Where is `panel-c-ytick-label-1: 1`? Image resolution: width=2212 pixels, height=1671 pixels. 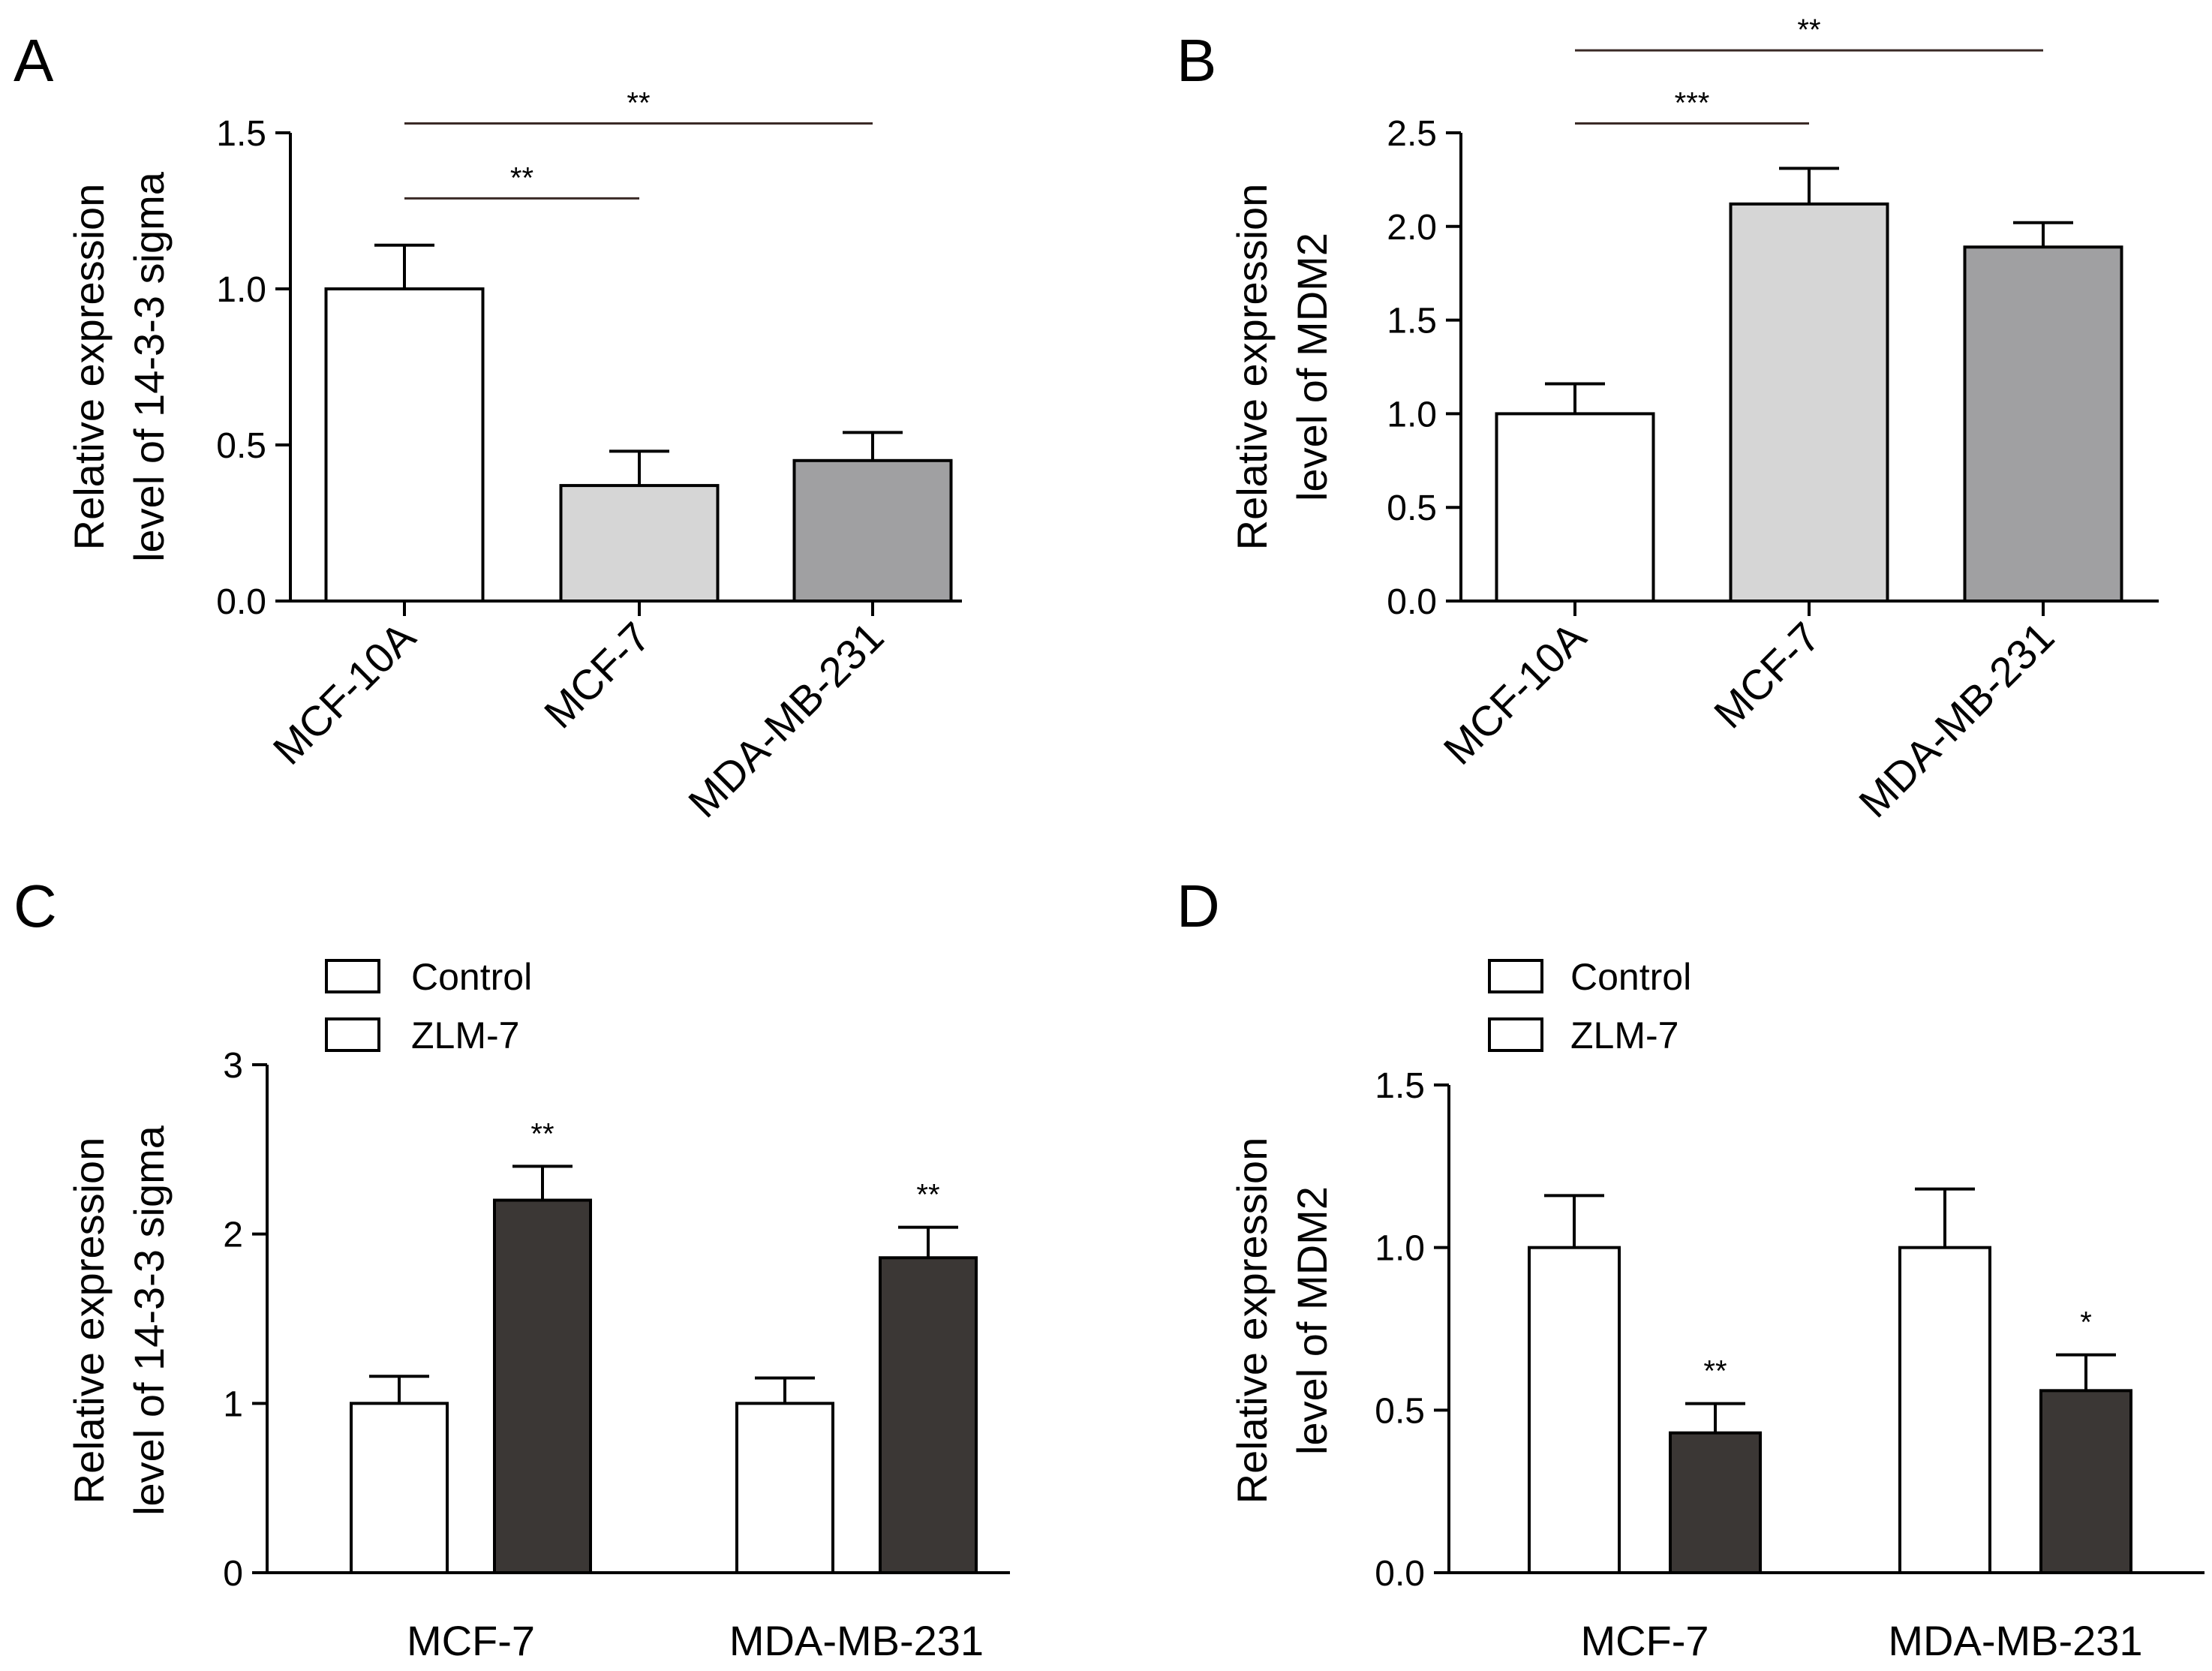
panel-c-ytick-label-1: 1 is located at coordinates (233, 1404).